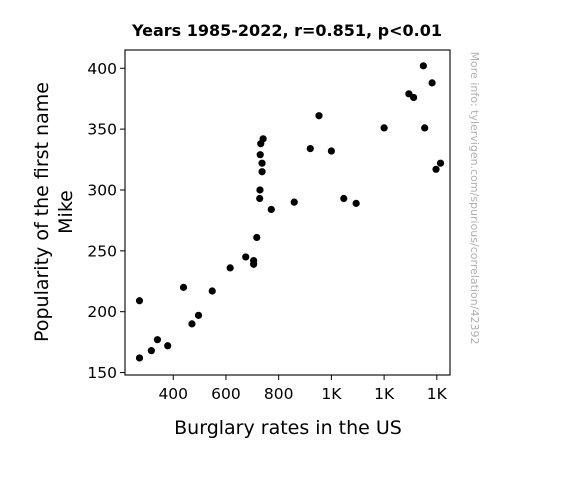 The image size is (575, 500). What do you see at coordinates (102, 69) in the screenshot?
I see `y-tick-label: 400` at bounding box center [102, 69].